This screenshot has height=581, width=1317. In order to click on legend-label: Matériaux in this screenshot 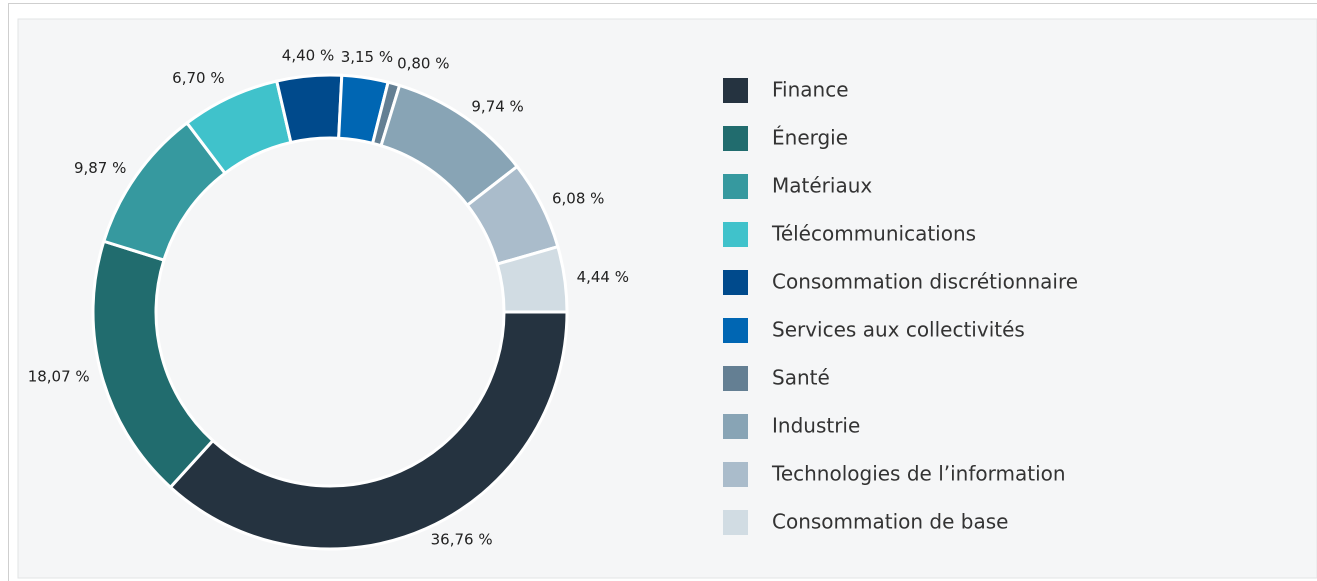, I will do `click(822, 186)`.